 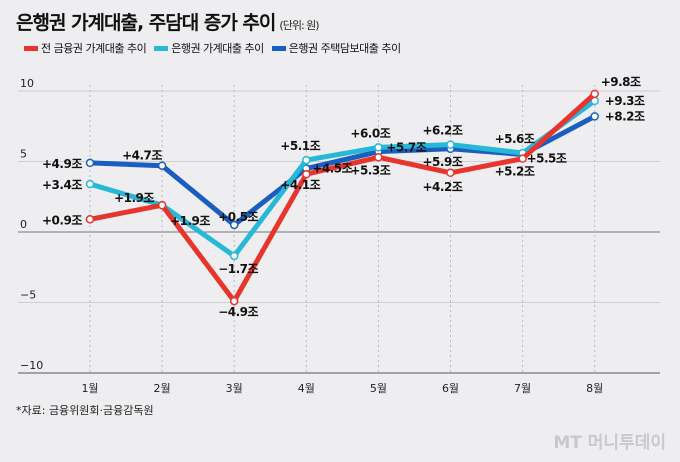 I want to click on data-label: +4.1조, so click(x=300, y=185).